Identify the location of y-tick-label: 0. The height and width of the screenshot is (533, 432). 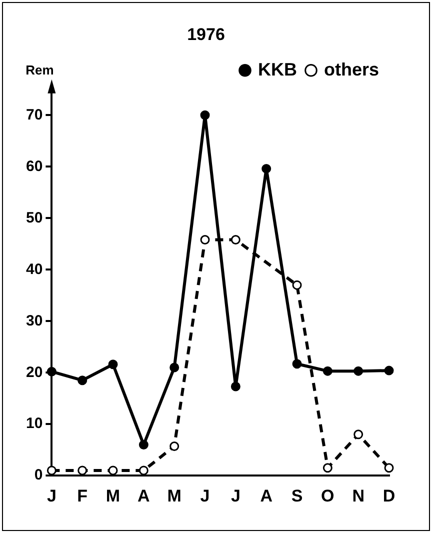
(38, 475).